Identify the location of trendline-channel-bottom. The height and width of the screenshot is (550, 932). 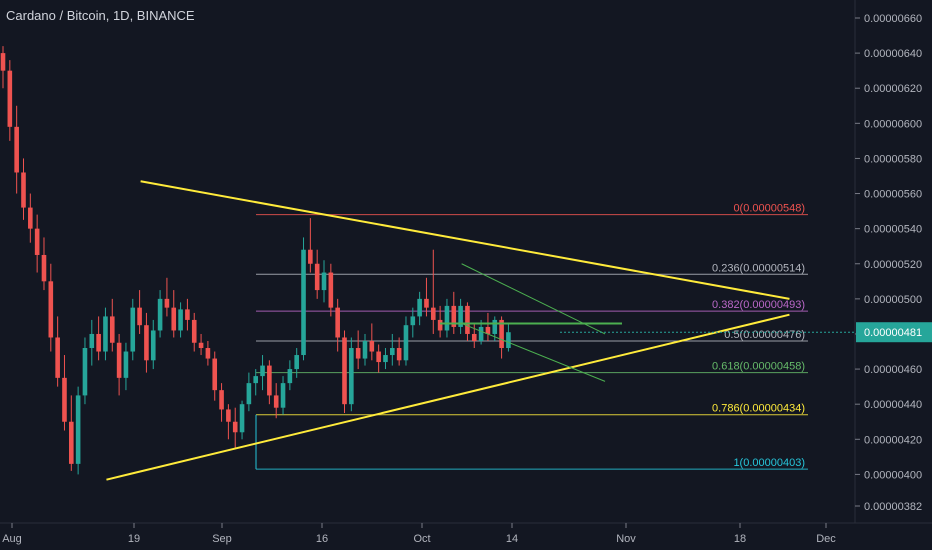
(533, 352).